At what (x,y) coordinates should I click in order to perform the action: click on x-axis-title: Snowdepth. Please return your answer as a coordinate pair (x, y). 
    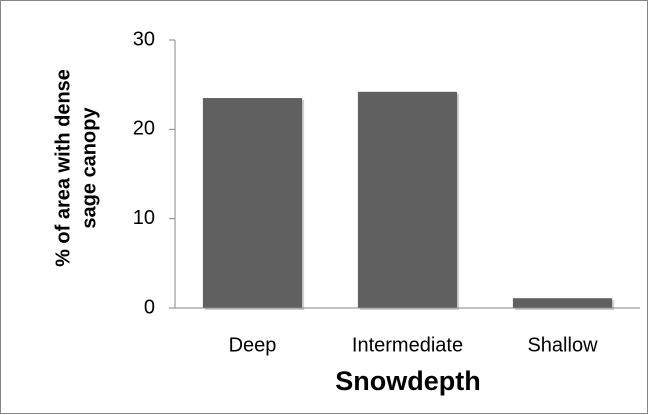
    Looking at the image, I should click on (407, 381).